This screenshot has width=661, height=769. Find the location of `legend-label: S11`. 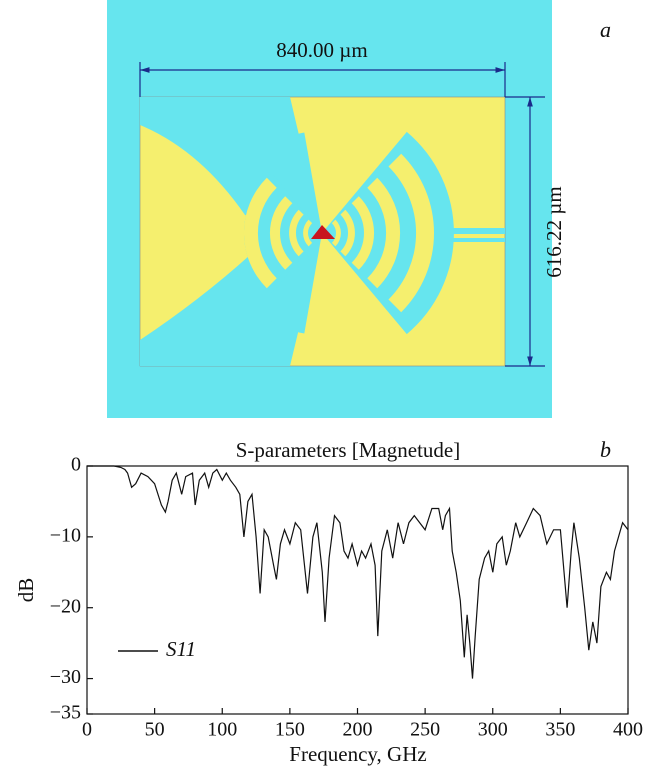

legend-label: S11 is located at coordinates (181, 649).